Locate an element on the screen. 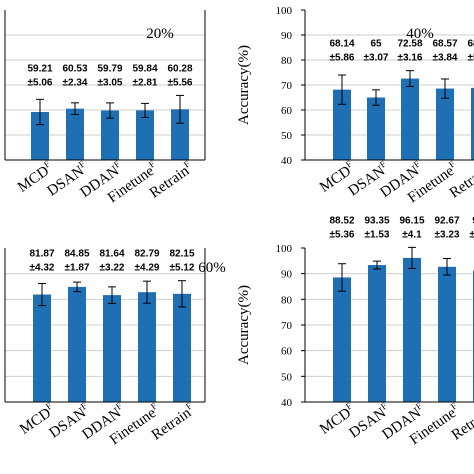 The width and height of the screenshot is (474, 474). data-label-error: ±3.22 is located at coordinates (112, 268).